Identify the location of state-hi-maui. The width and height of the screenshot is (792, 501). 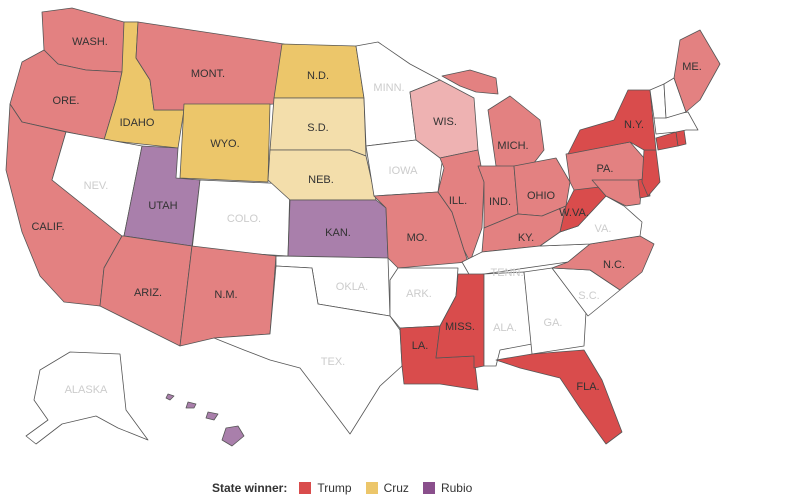
(212, 416).